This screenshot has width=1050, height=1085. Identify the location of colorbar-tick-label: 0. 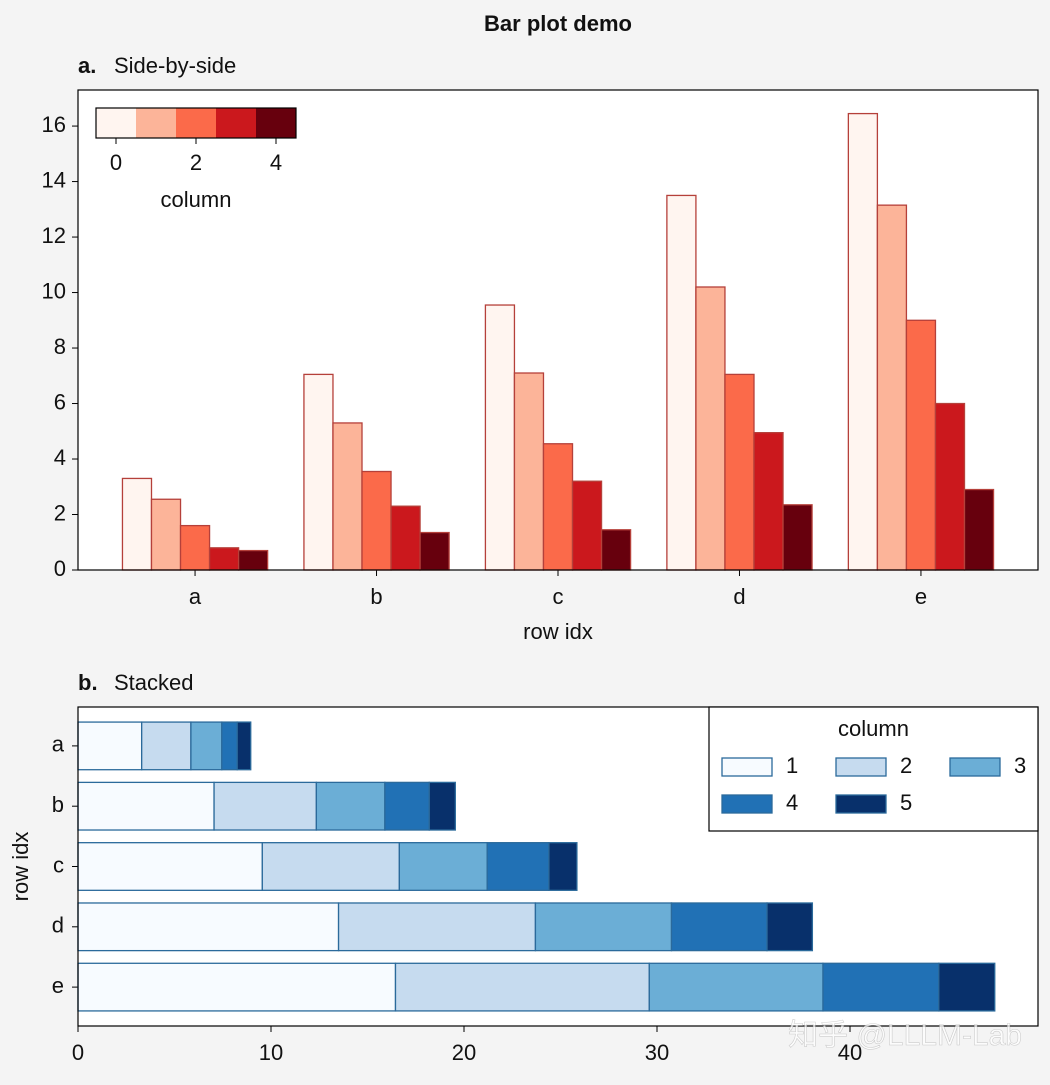
(116, 162).